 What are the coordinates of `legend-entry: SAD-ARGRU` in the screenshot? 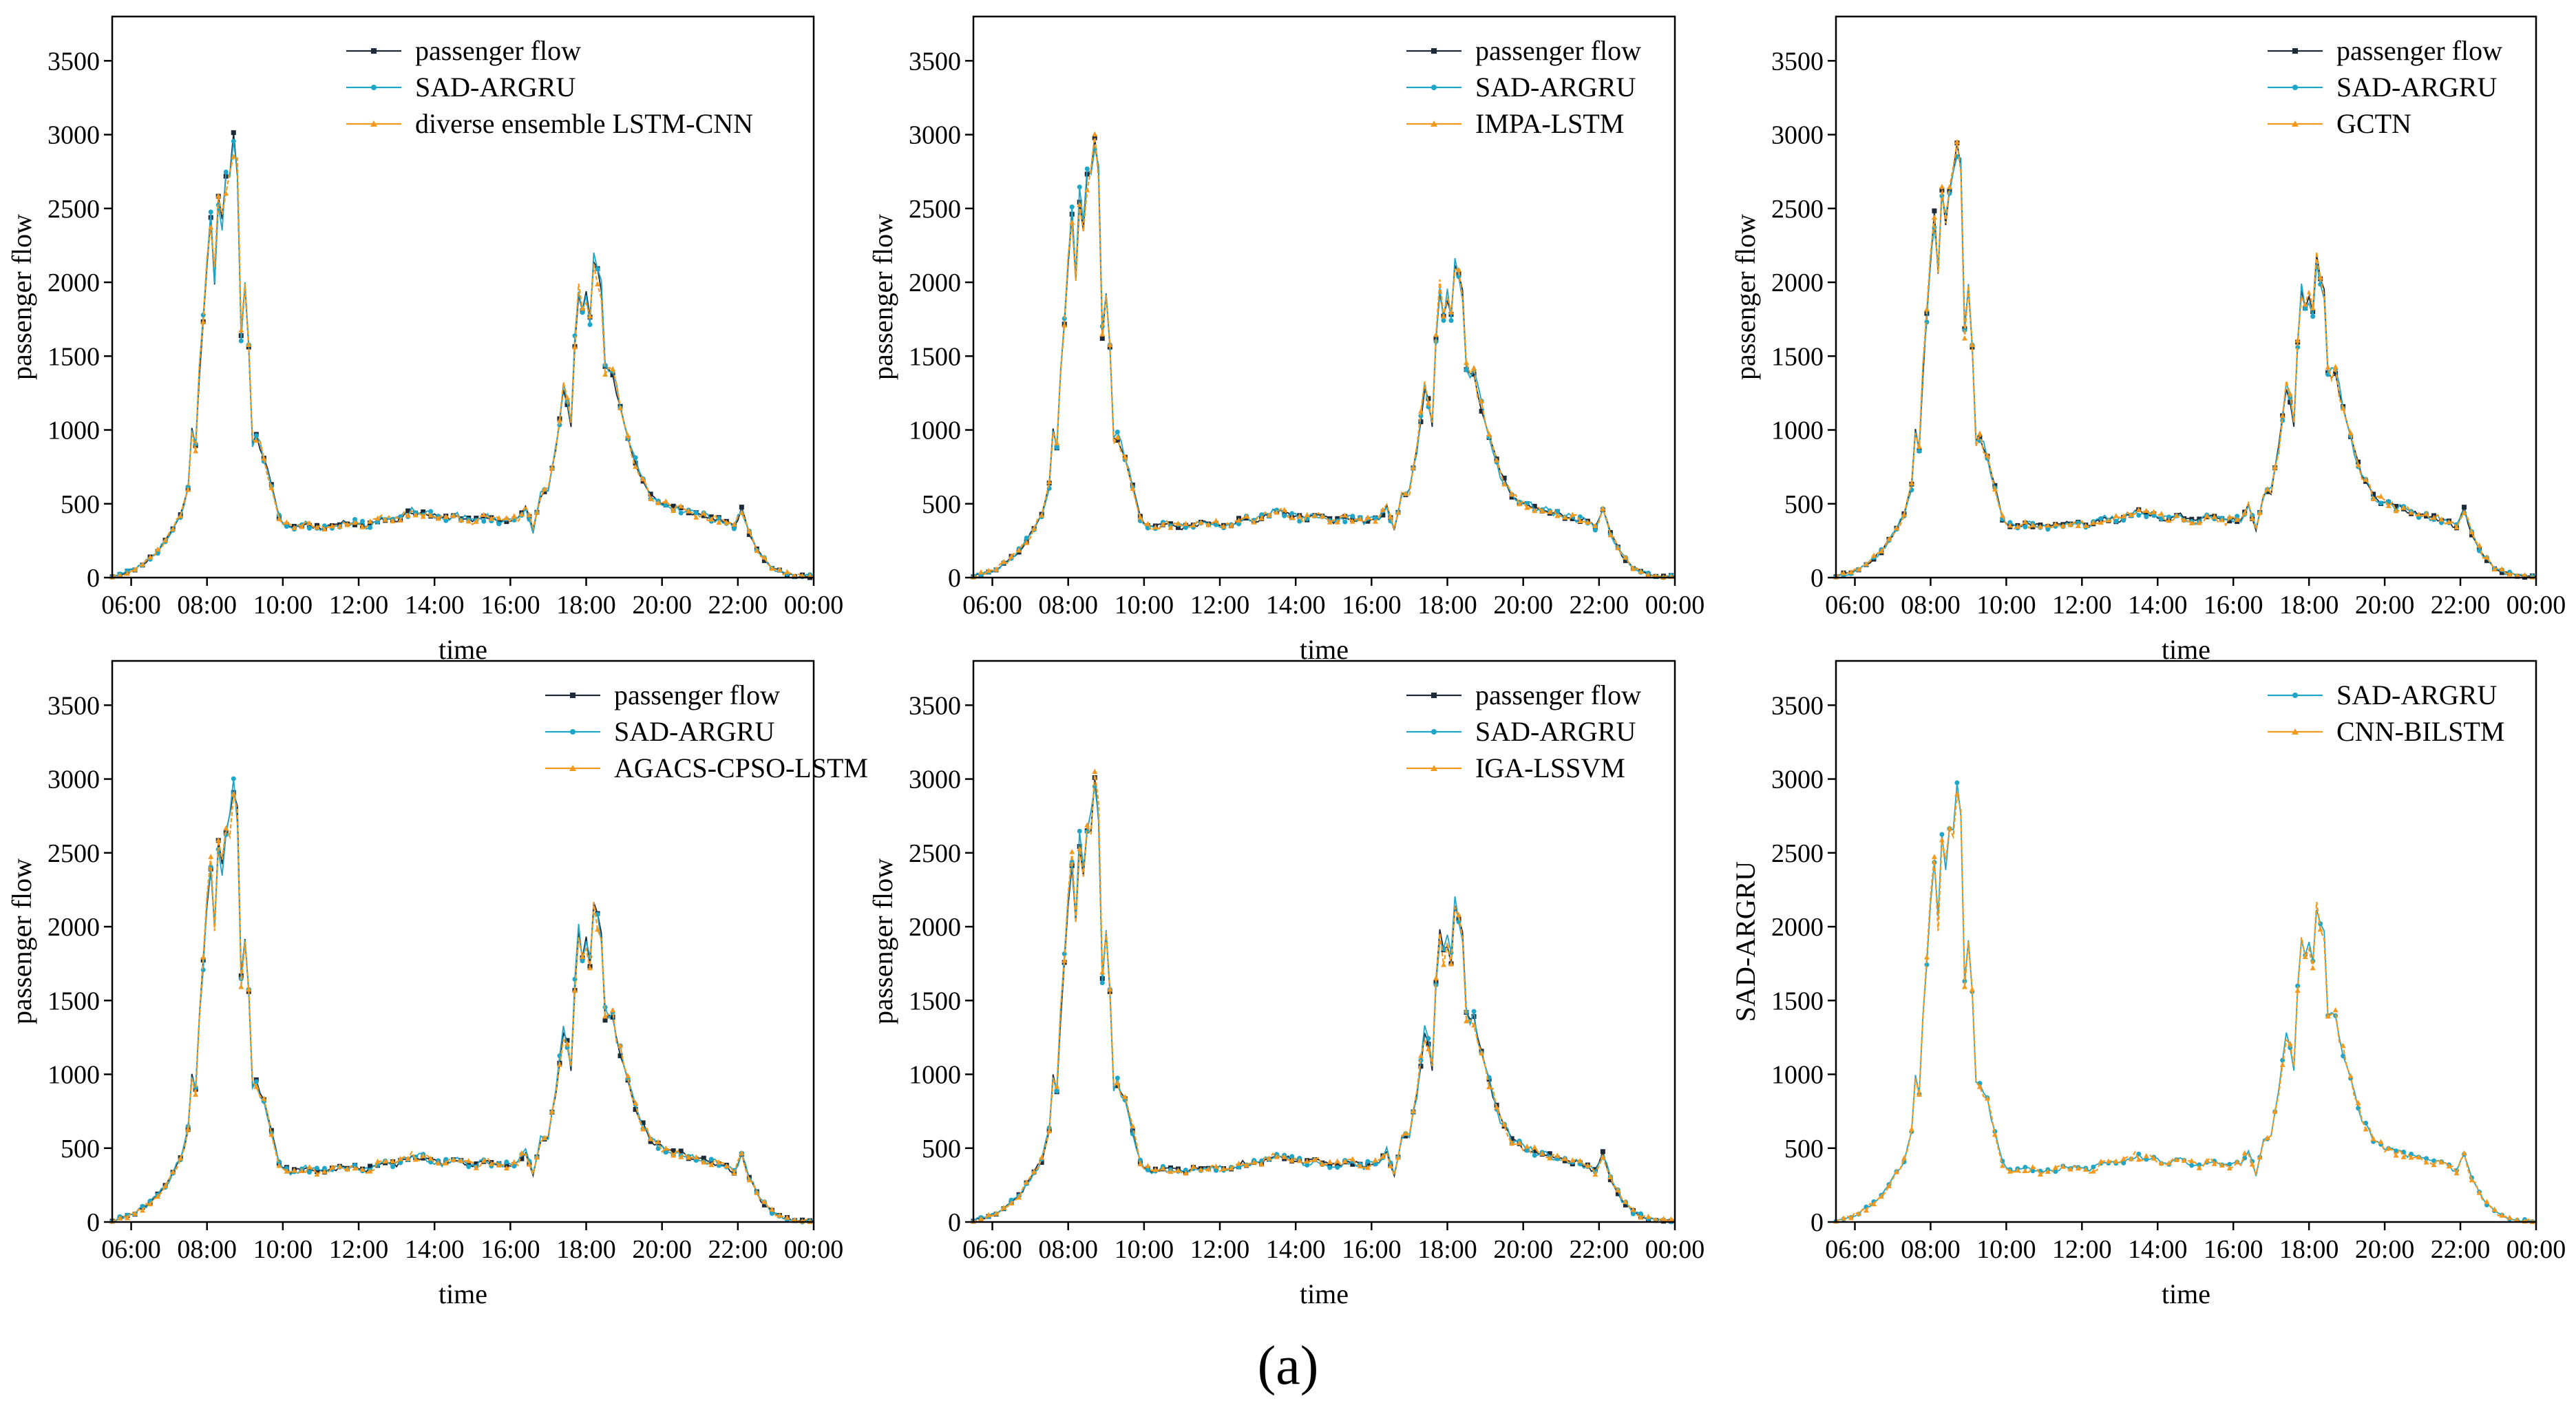 It's located at (2383, 694).